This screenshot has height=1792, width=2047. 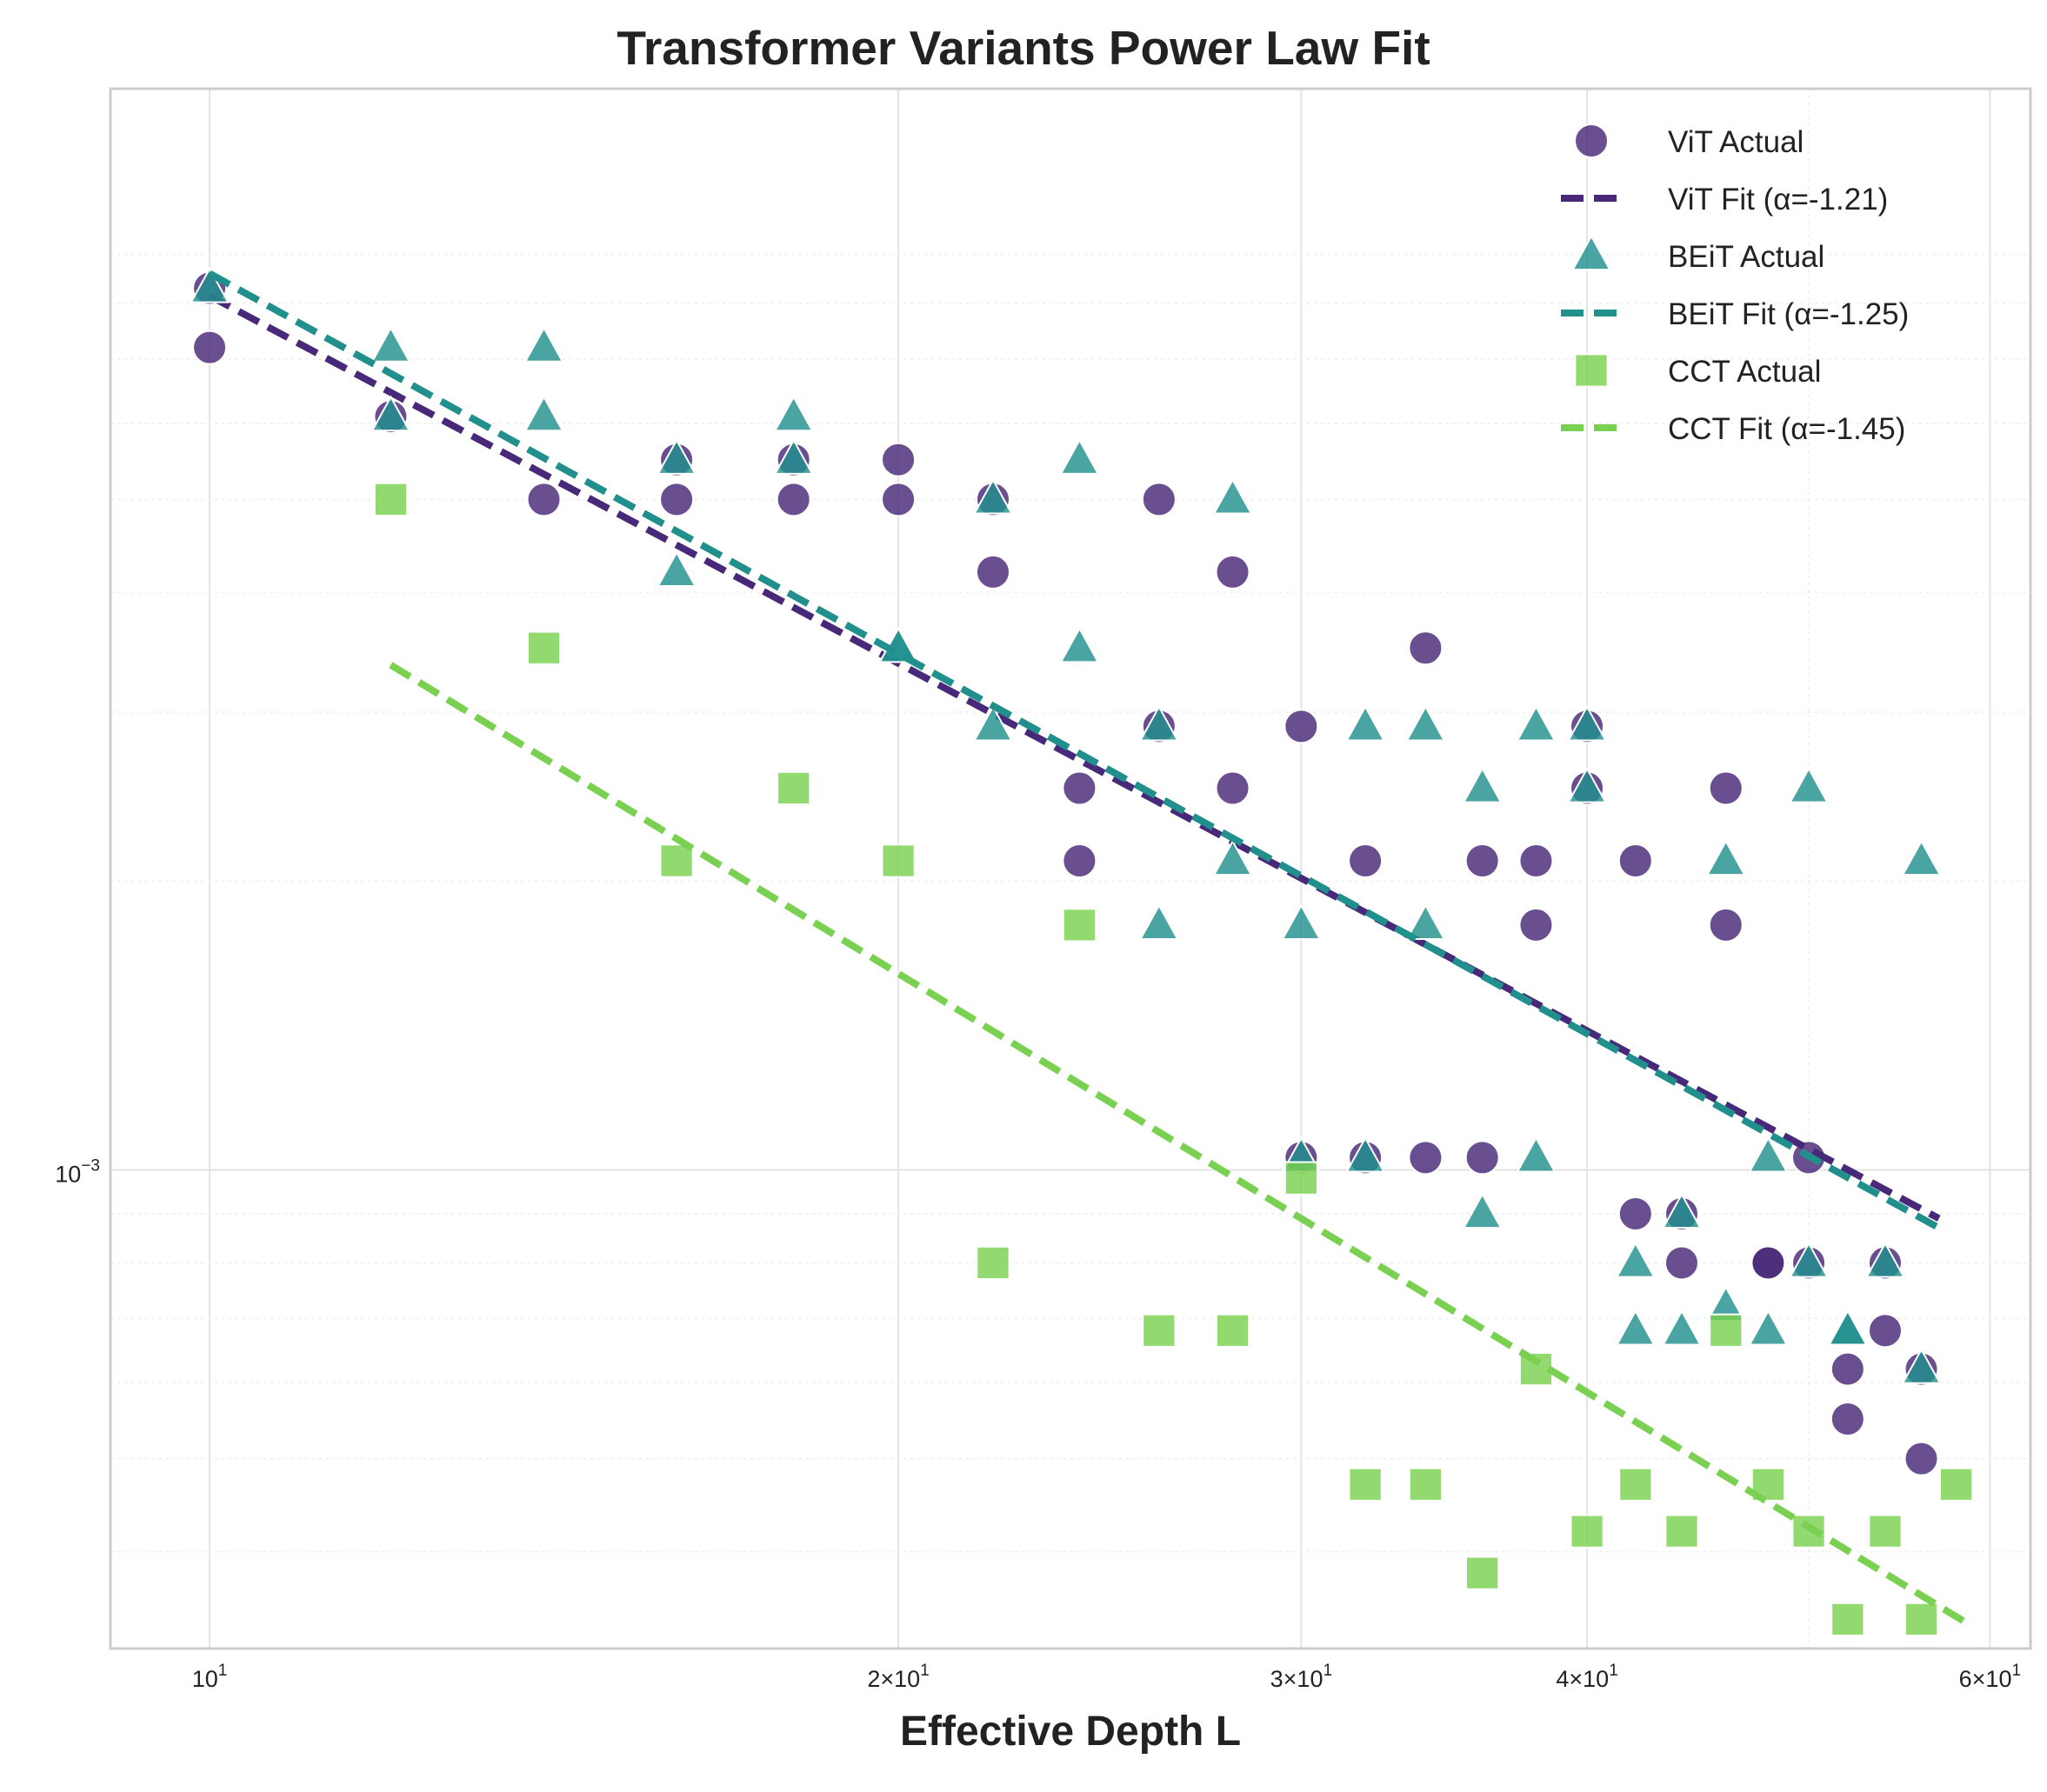 What do you see at coordinates (1746, 257) in the screenshot?
I see `legend-label: BEiT Actual` at bounding box center [1746, 257].